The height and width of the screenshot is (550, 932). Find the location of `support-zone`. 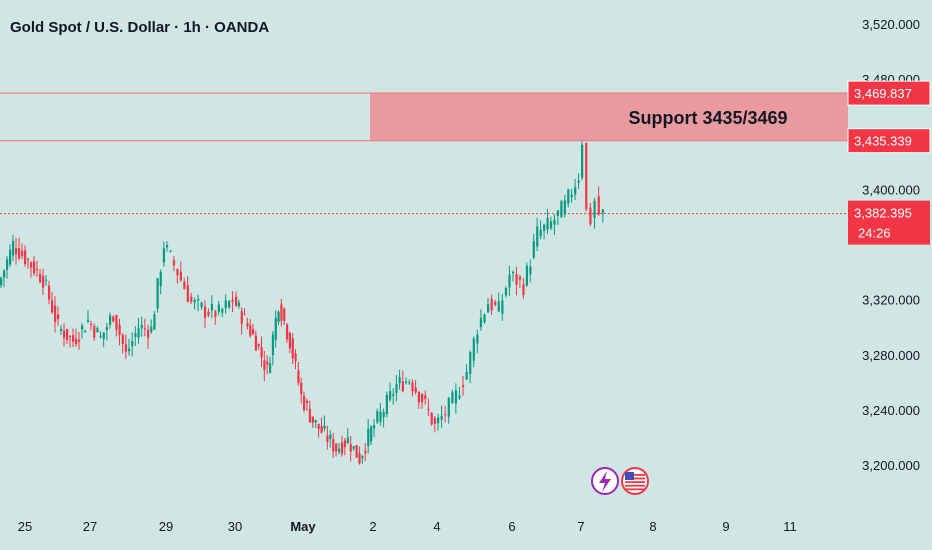

support-zone is located at coordinates (609, 117).